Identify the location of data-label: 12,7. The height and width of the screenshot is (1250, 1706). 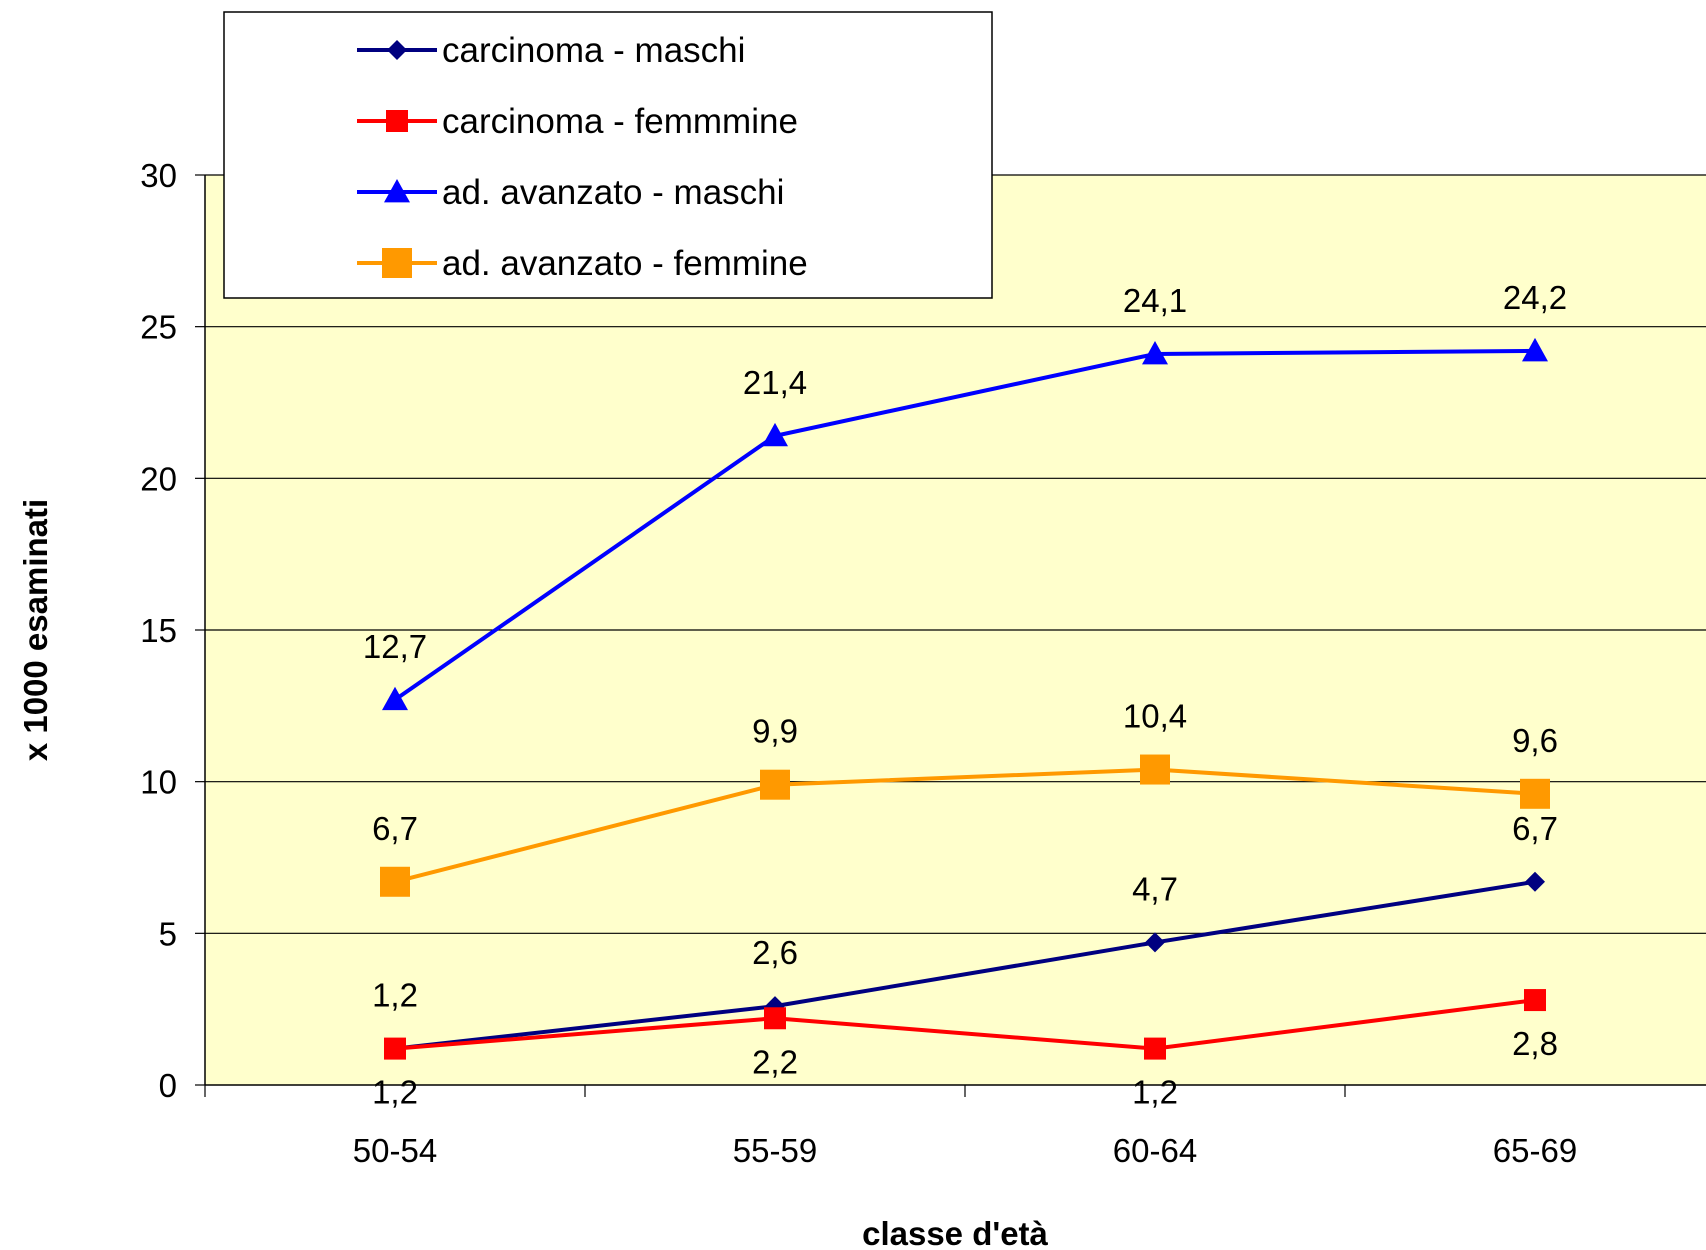
(395, 646).